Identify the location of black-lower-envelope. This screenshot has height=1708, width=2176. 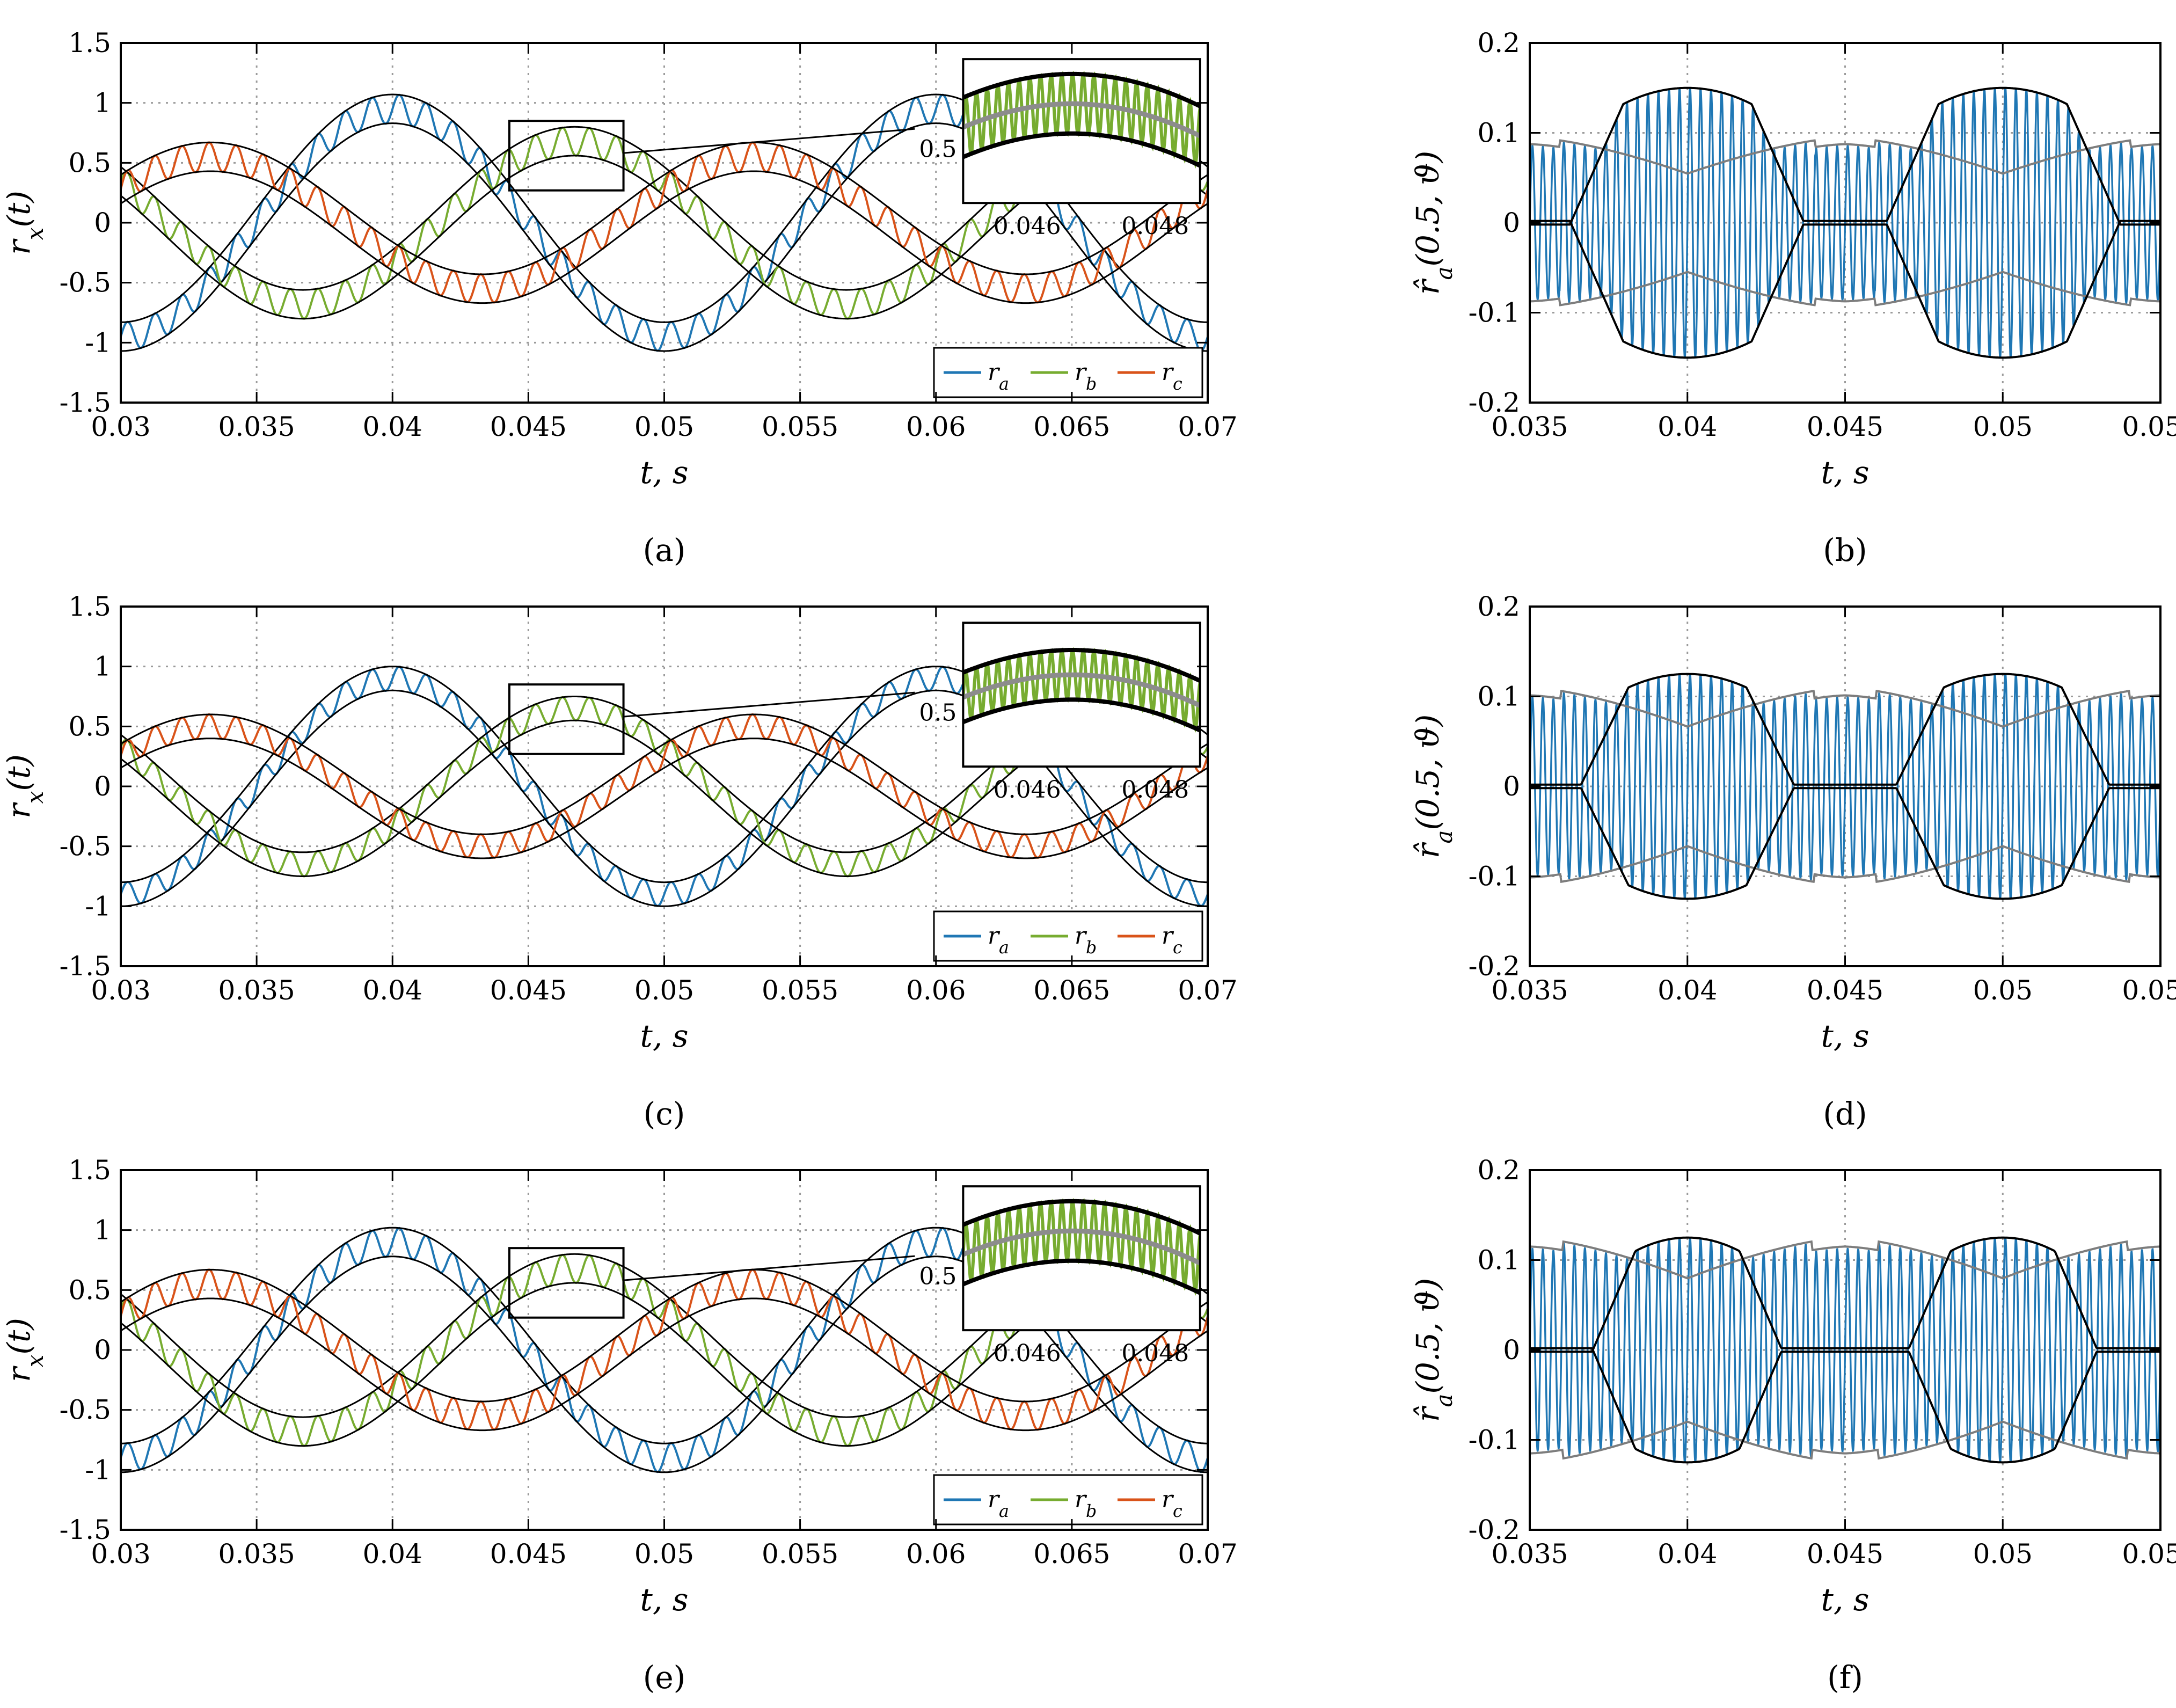
(1845, 843).